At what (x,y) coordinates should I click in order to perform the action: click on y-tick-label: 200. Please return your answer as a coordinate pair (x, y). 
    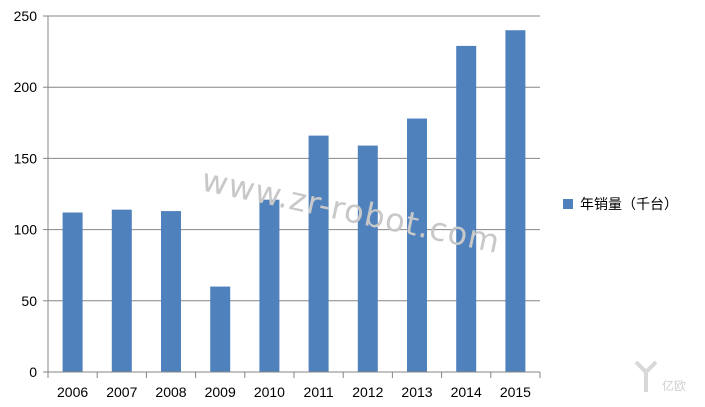
    Looking at the image, I should click on (26, 87).